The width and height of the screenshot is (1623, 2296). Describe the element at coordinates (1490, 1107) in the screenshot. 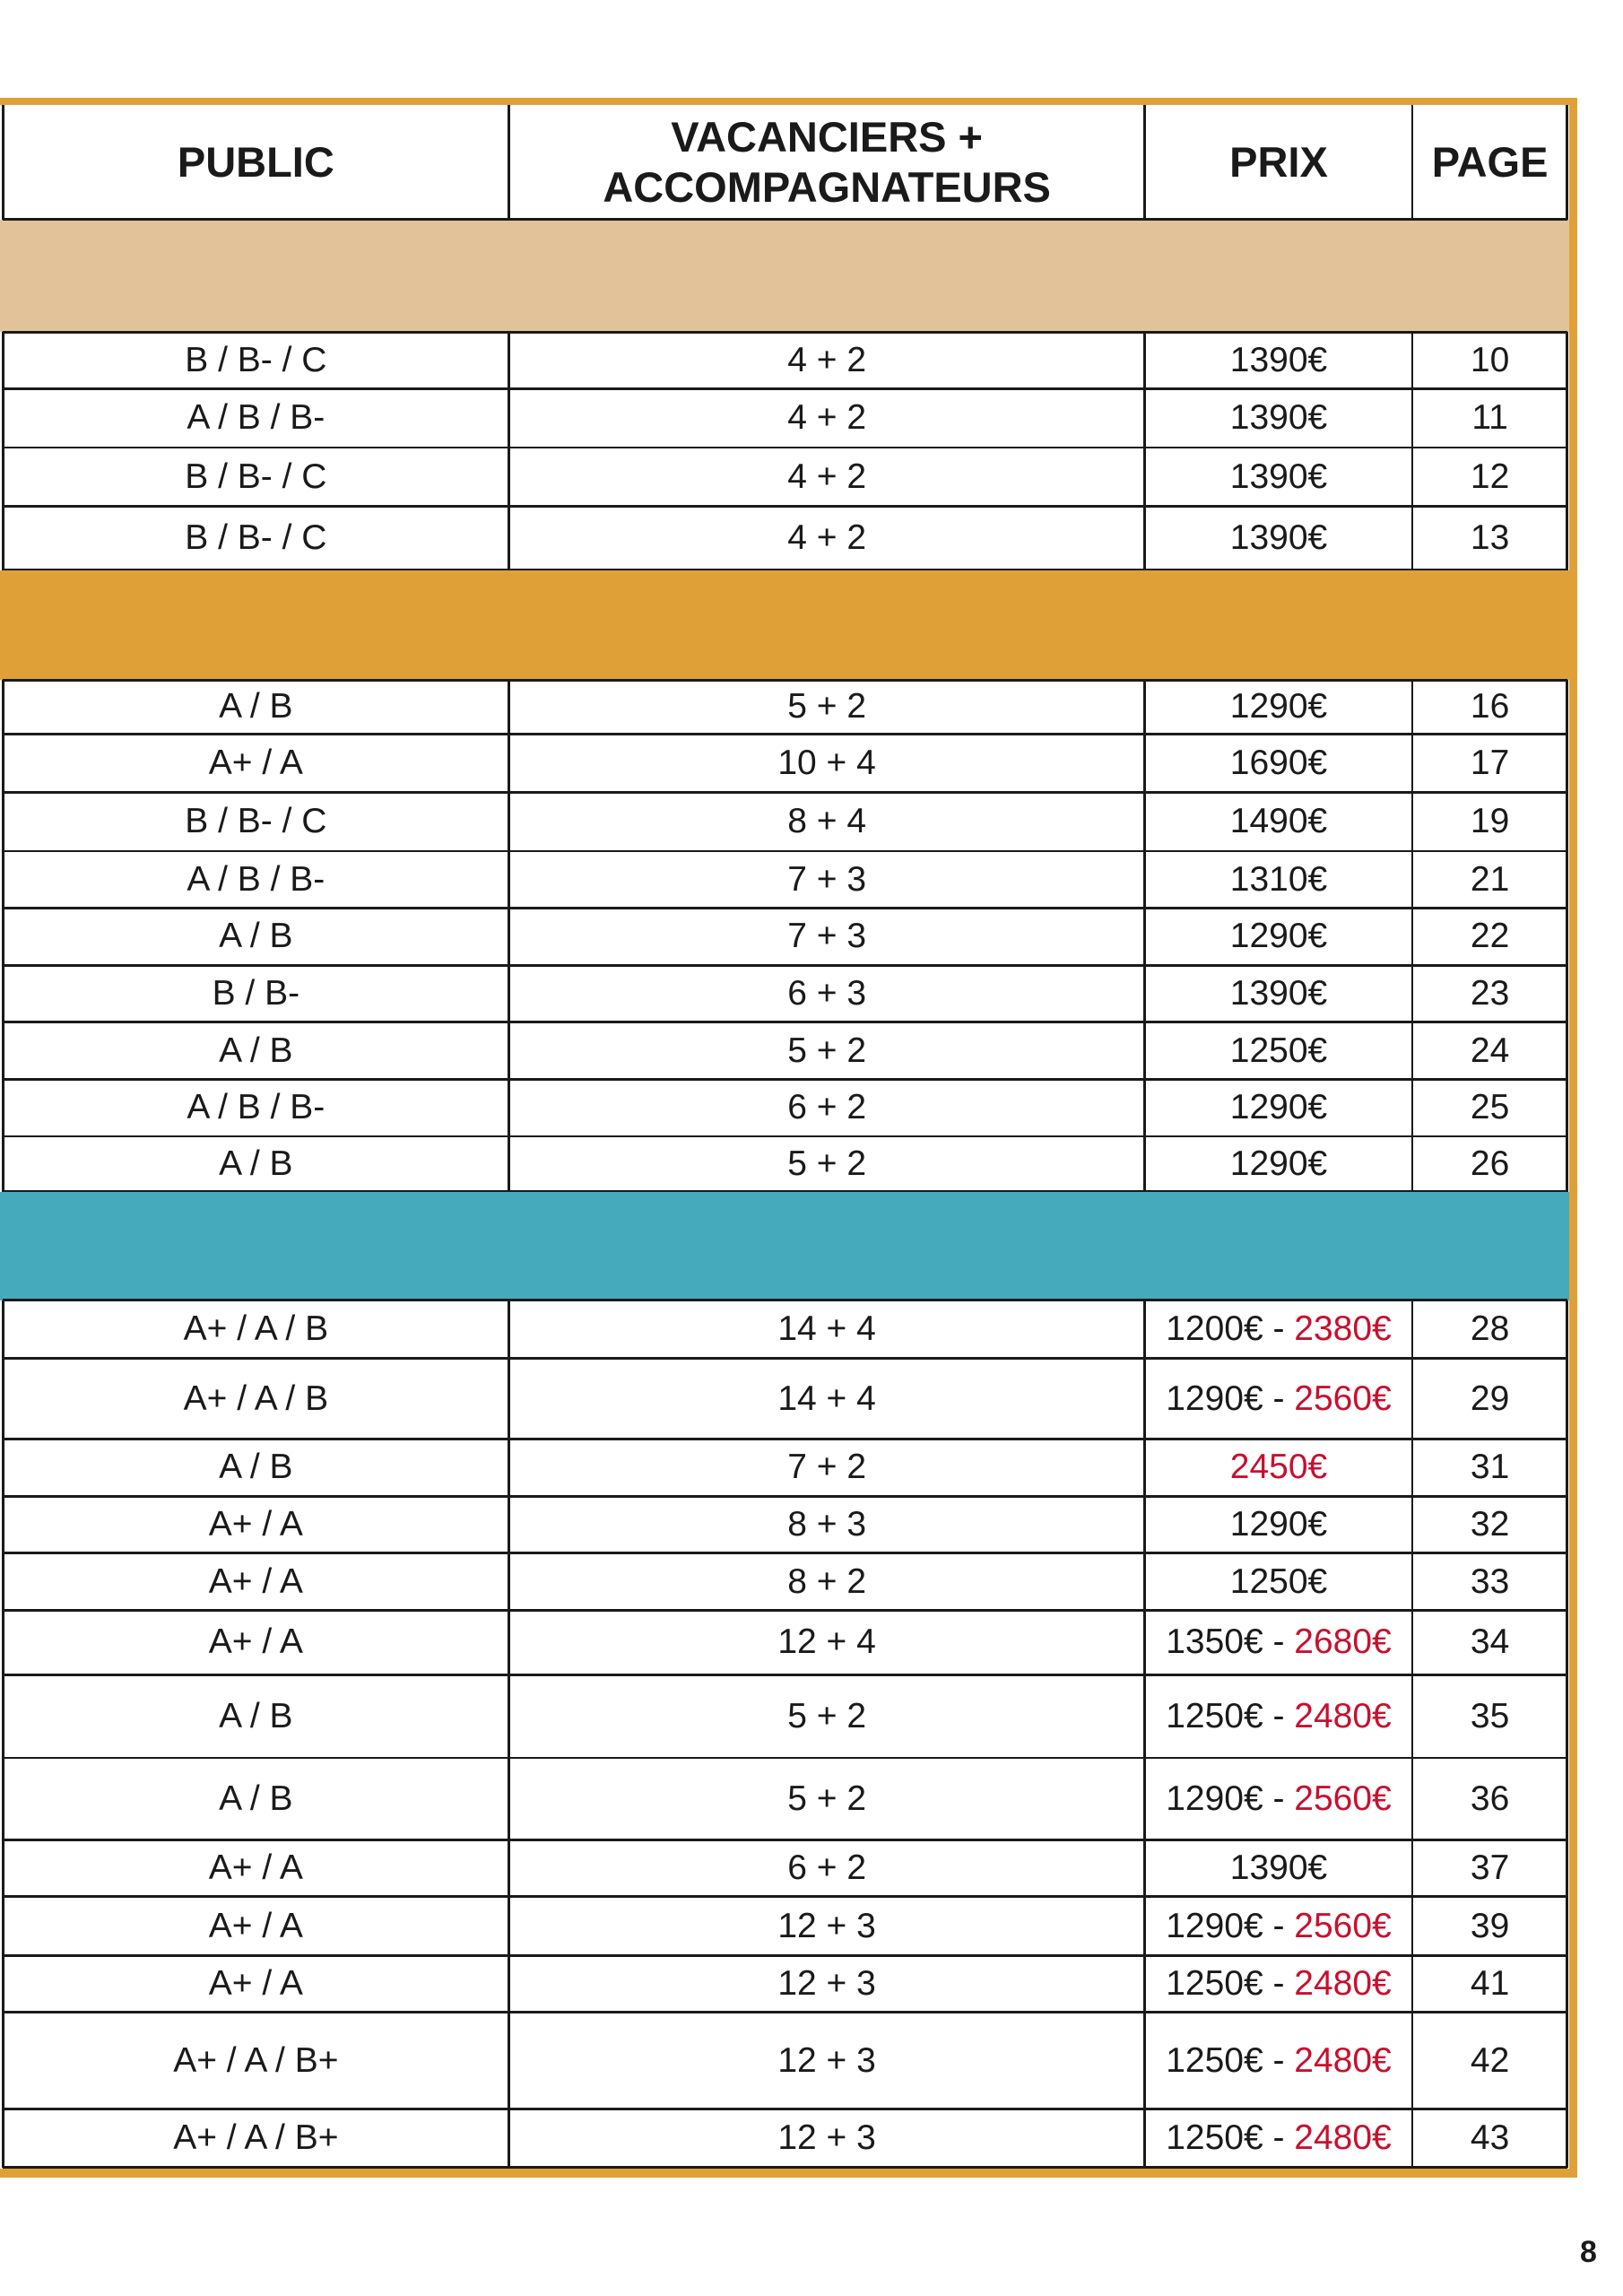

I see `page-cell: 25` at that location.